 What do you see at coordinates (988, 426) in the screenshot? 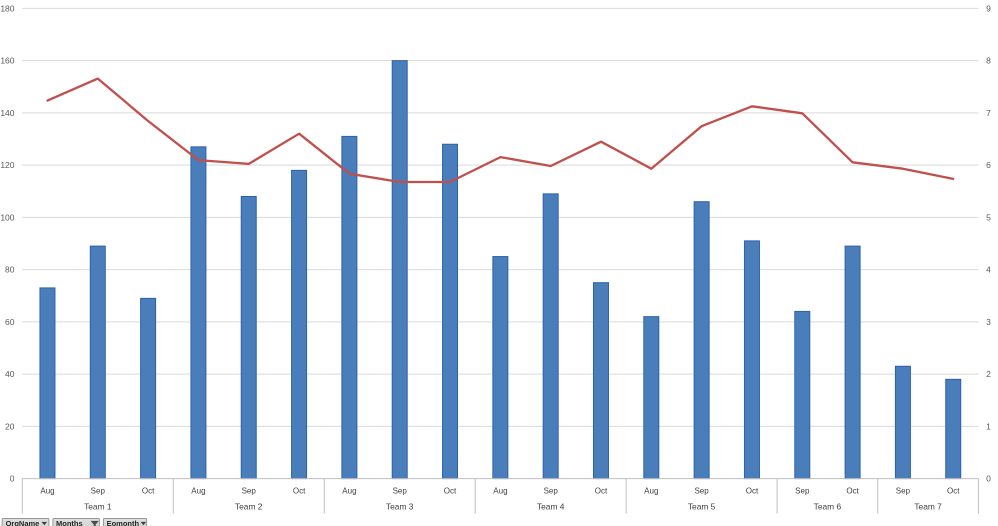
I see `svg-text: 1` at bounding box center [988, 426].